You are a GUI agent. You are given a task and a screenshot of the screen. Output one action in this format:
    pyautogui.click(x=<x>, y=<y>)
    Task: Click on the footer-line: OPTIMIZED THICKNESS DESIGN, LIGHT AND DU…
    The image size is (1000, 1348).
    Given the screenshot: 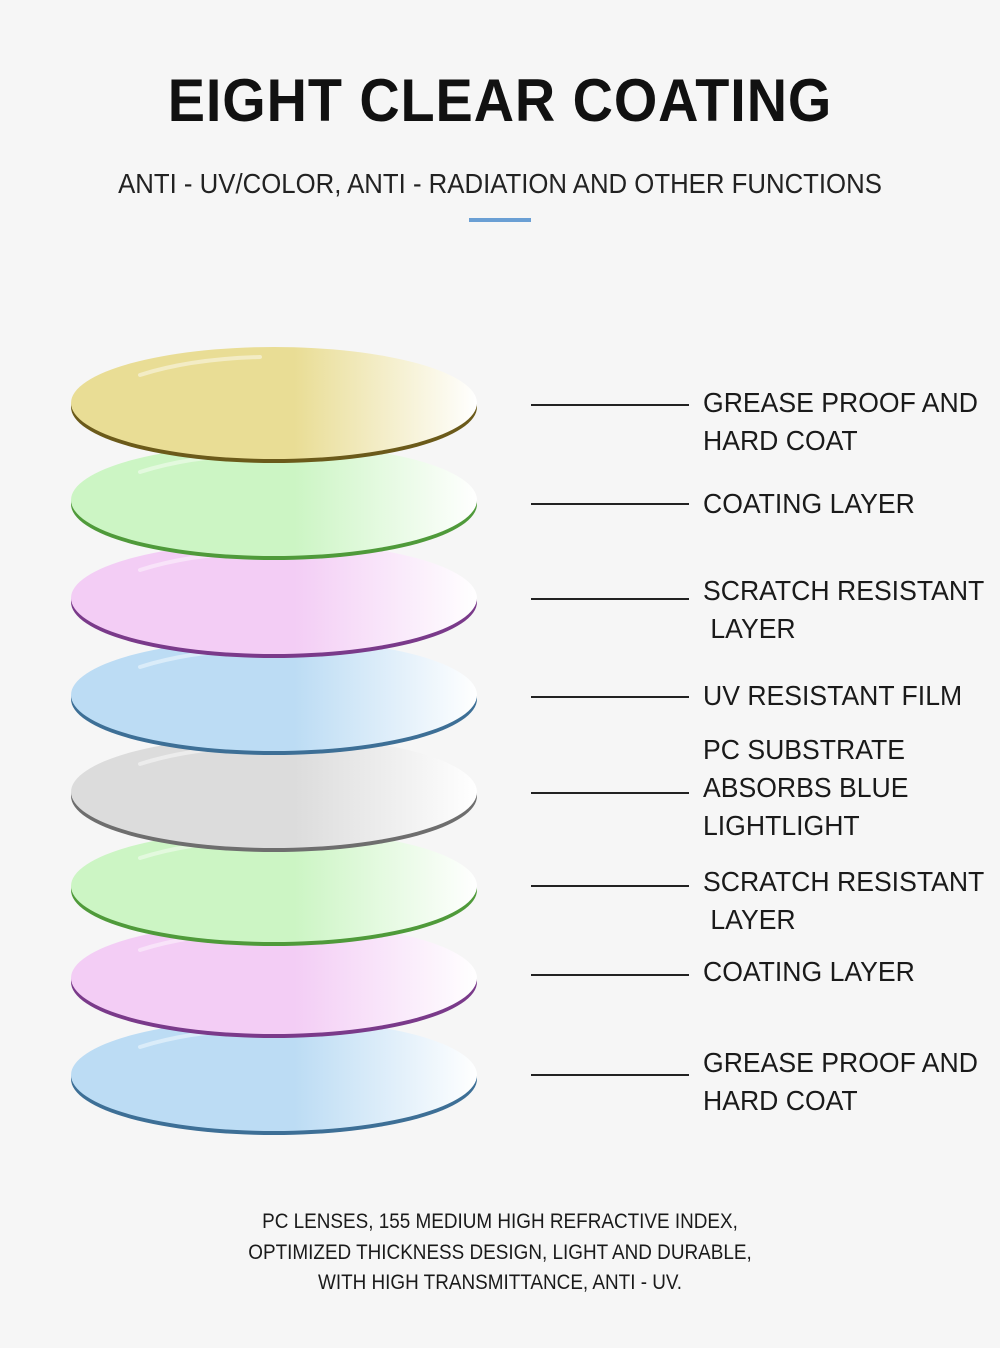 What is the action you would take?
    pyautogui.click(x=500, y=1252)
    